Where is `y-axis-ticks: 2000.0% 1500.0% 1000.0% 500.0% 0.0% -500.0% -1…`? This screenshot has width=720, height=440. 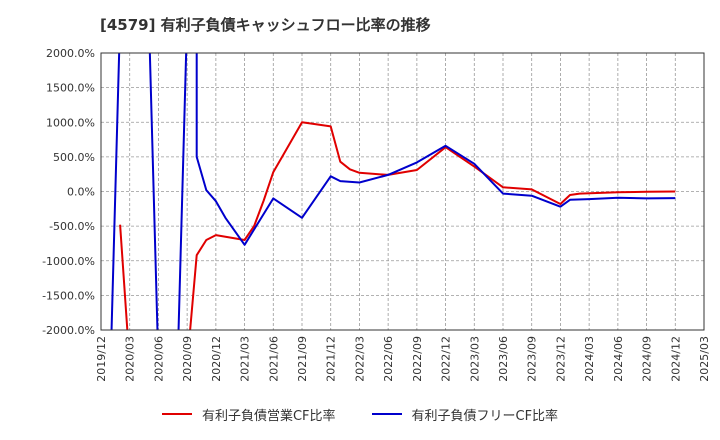
y-axis-ticks: 2000.0% 1500.0% 1000.0% 500.0% 0.0% -500.0% -1… is located at coordinates (68, 192).